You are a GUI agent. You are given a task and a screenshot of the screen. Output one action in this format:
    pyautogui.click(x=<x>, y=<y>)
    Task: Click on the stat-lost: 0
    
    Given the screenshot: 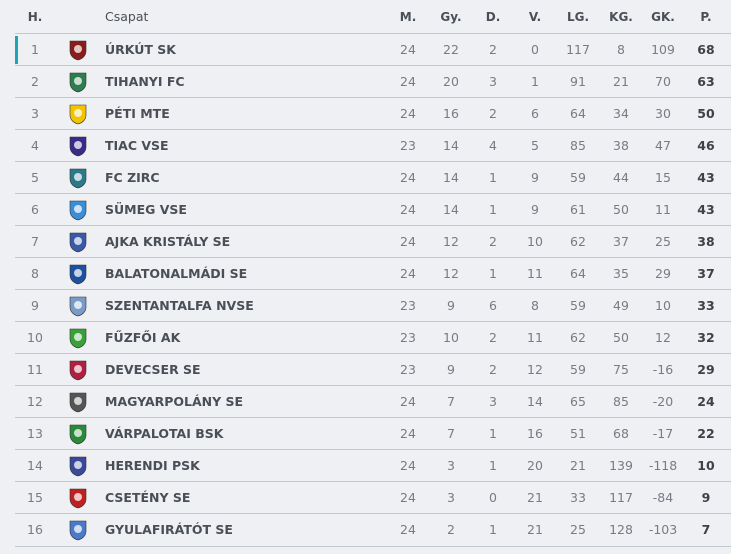 What is the action you would take?
    pyautogui.click(x=535, y=49)
    